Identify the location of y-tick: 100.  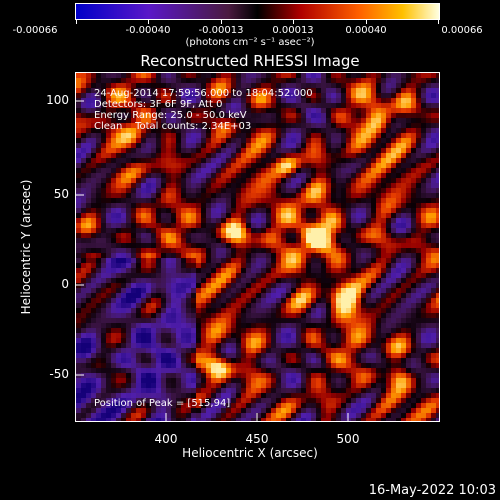
(57, 100).